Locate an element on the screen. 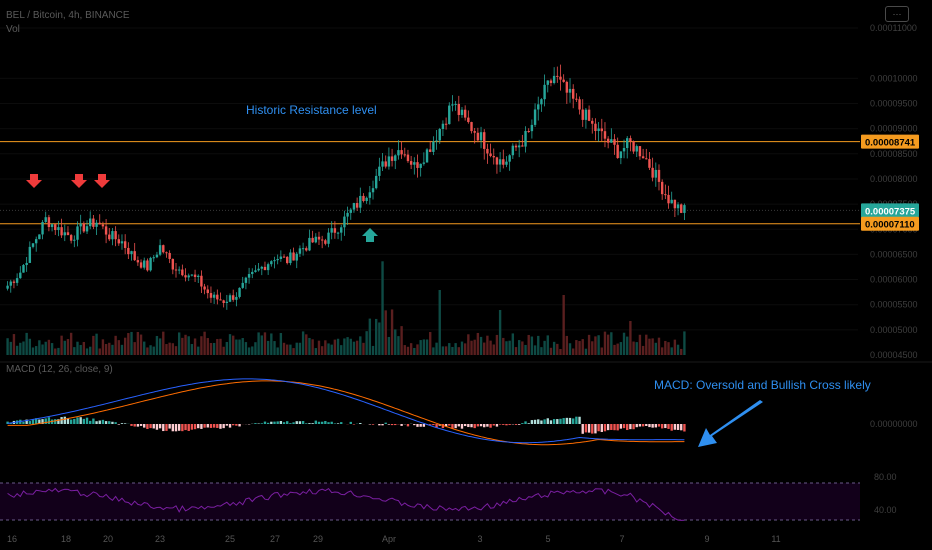  price-tick-label: 0.00005500 is located at coordinates (894, 305).